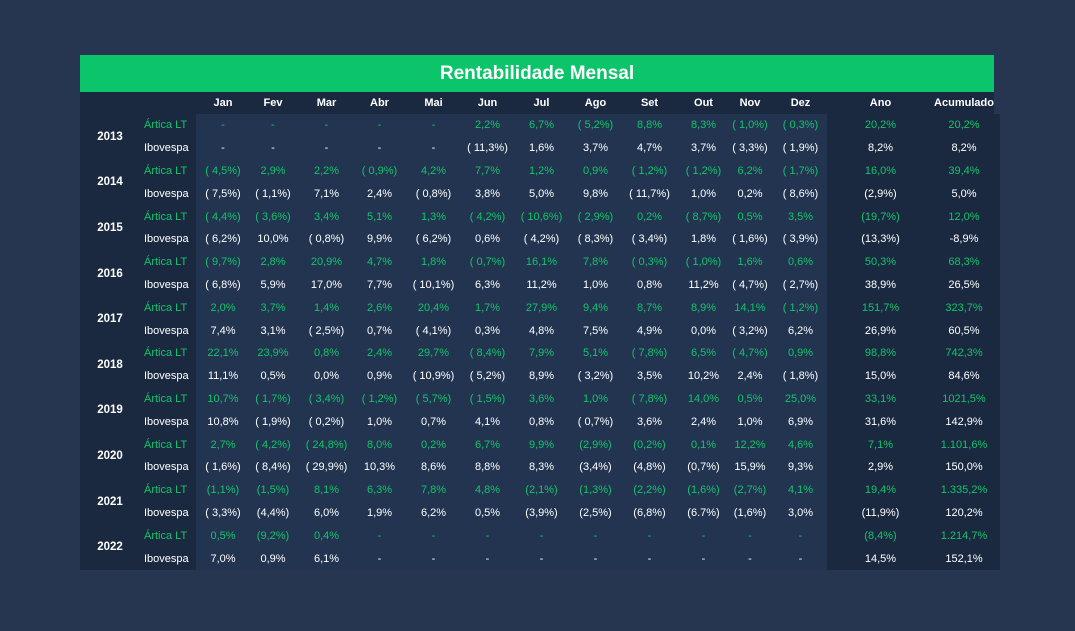  Describe the element at coordinates (703, 103) in the screenshot. I see `column-header-out: Out` at that location.